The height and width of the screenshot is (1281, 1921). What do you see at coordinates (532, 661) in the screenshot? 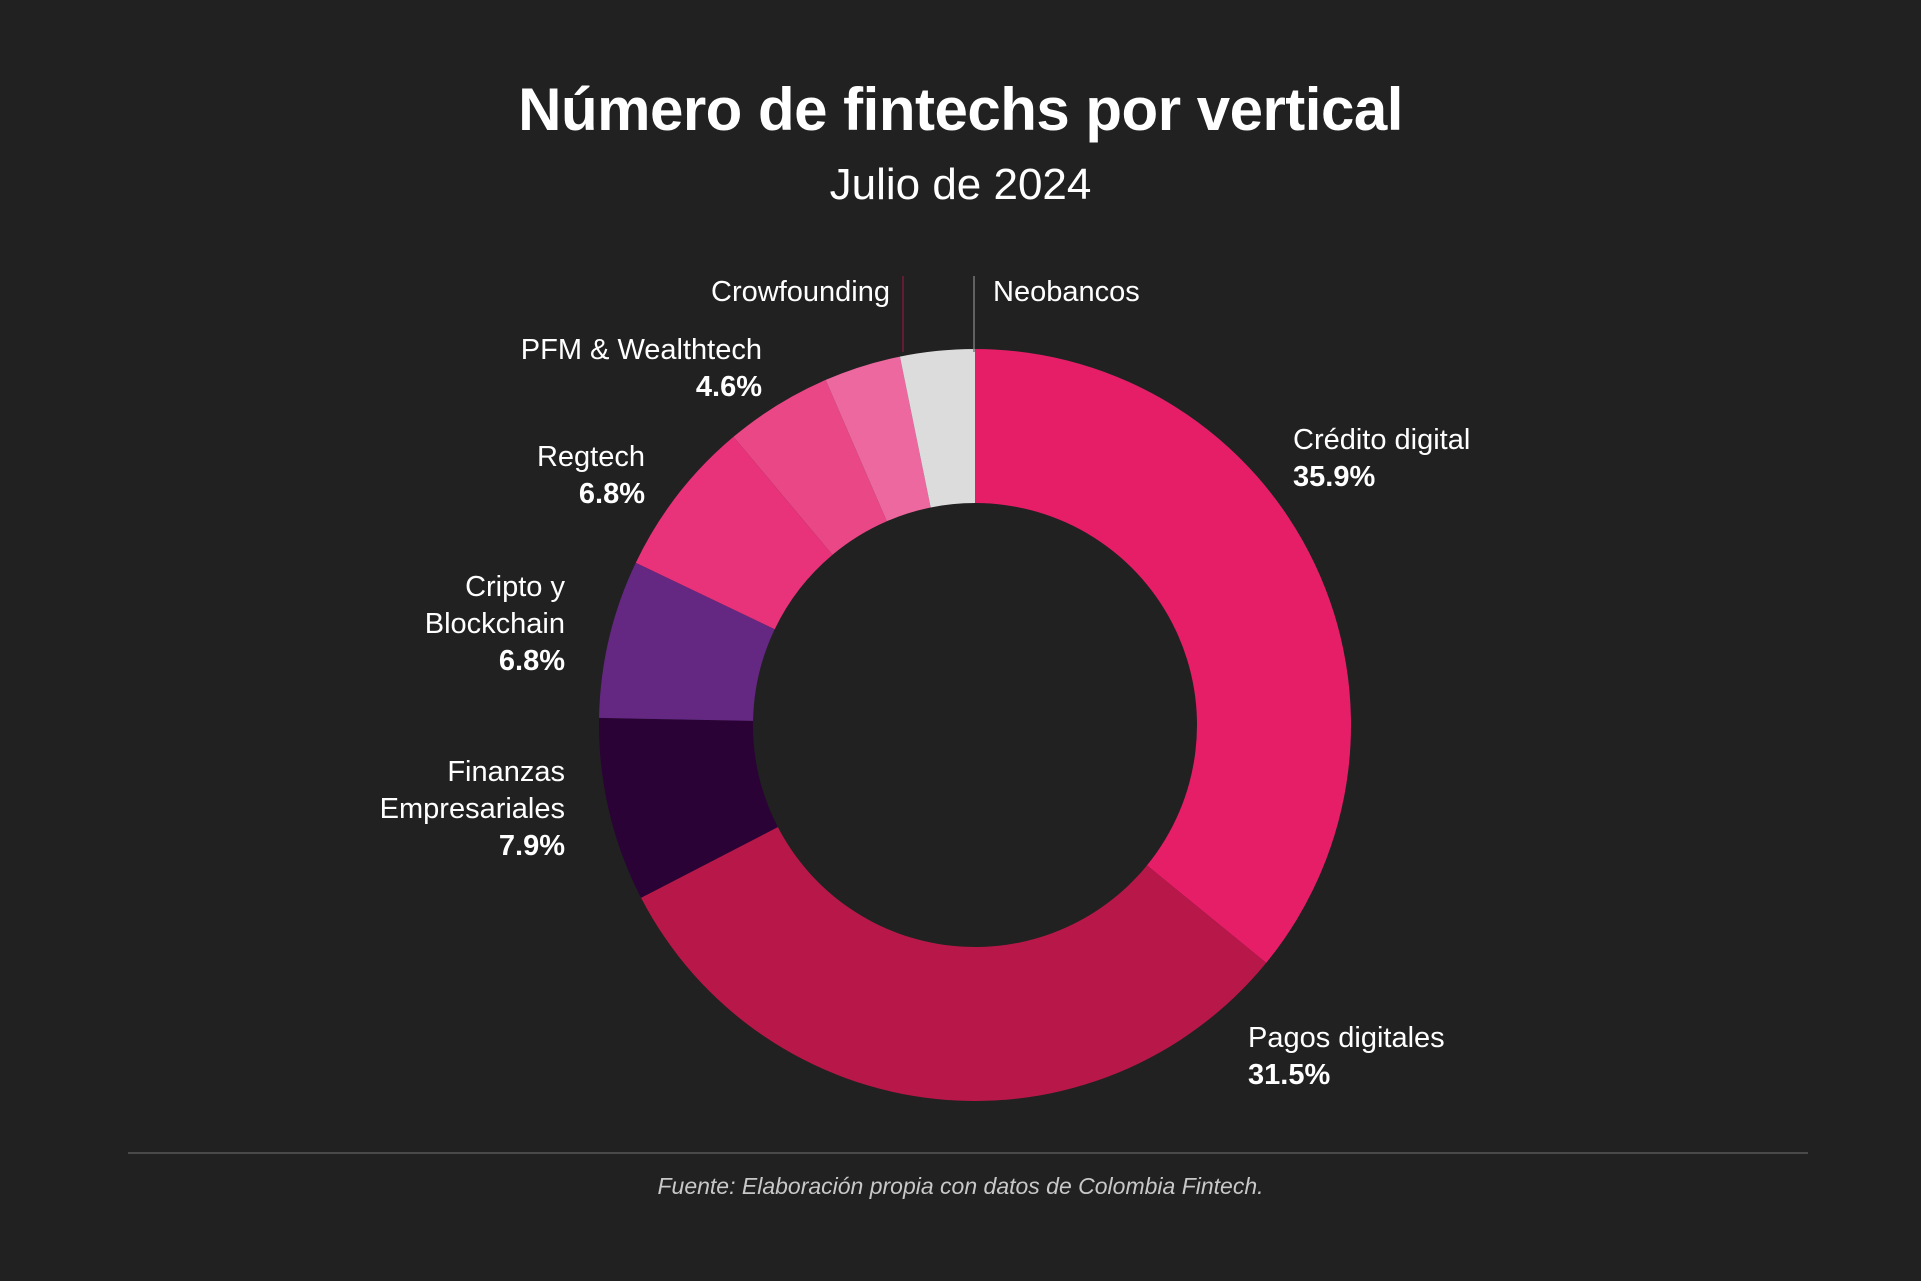
I see `label-pct-cripto-y-blockchain: 6.8%` at bounding box center [532, 661].